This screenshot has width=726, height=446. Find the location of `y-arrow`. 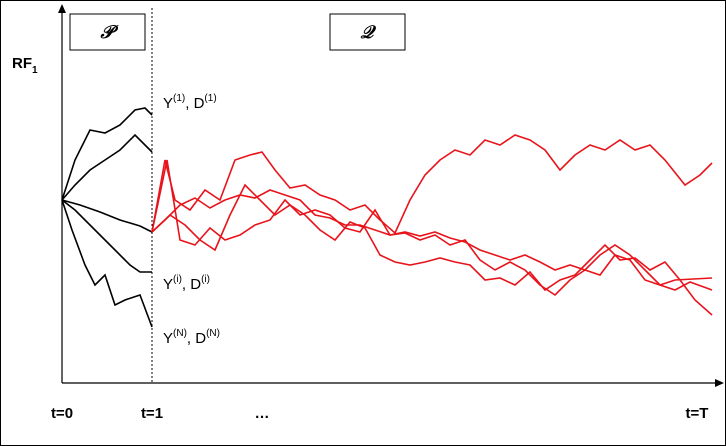

y-arrow is located at coordinates (62, 8).